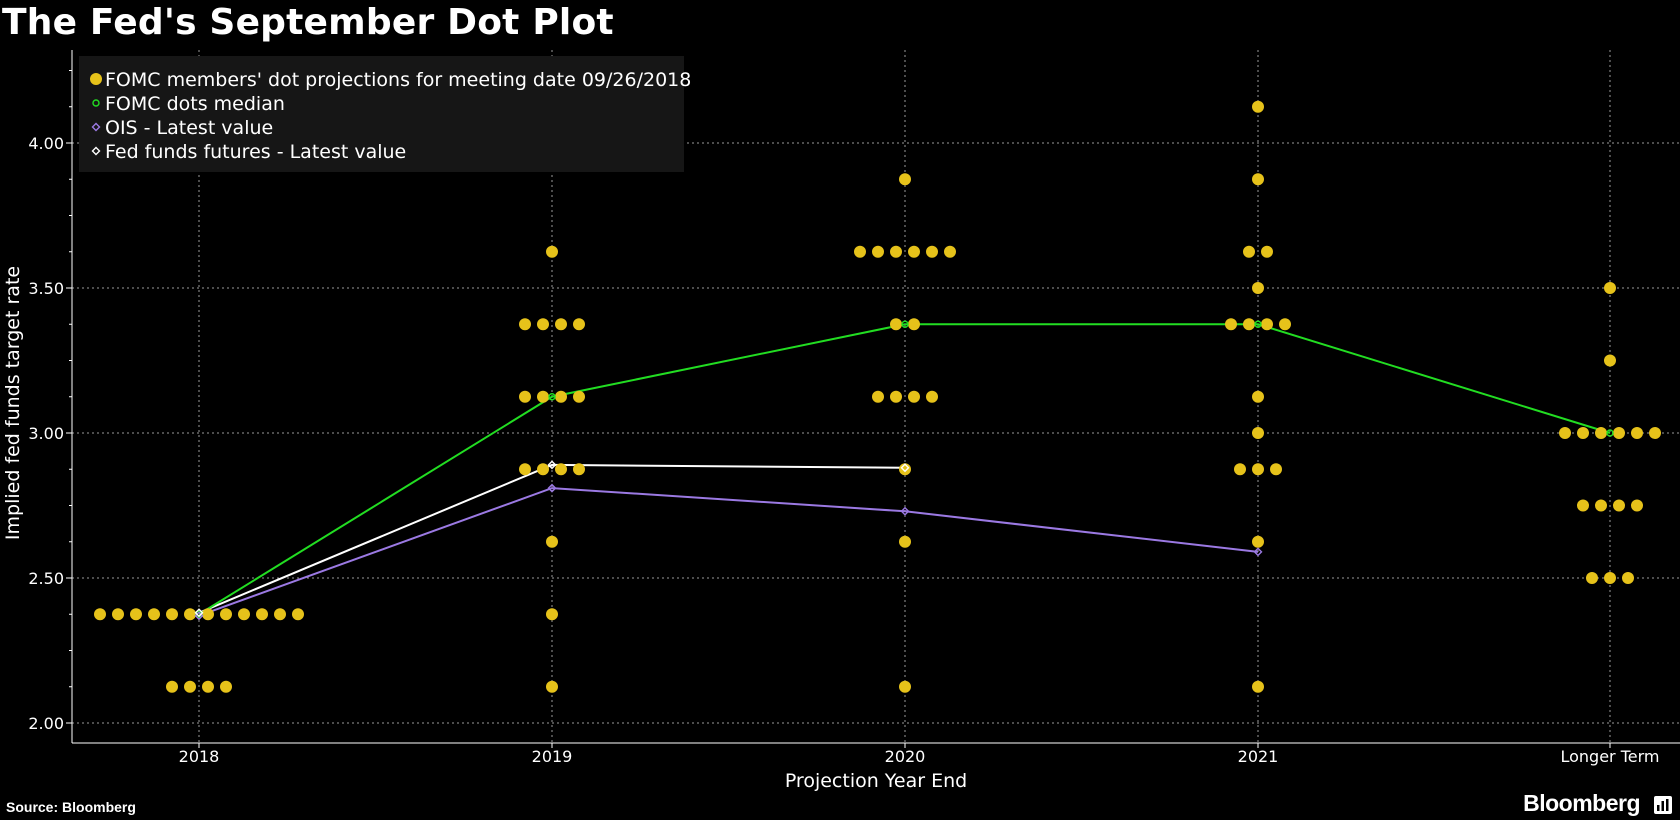 This screenshot has width=1680, height=820. What do you see at coordinates (96, 103) in the screenshot?
I see `legend-circle-icon` at bounding box center [96, 103].